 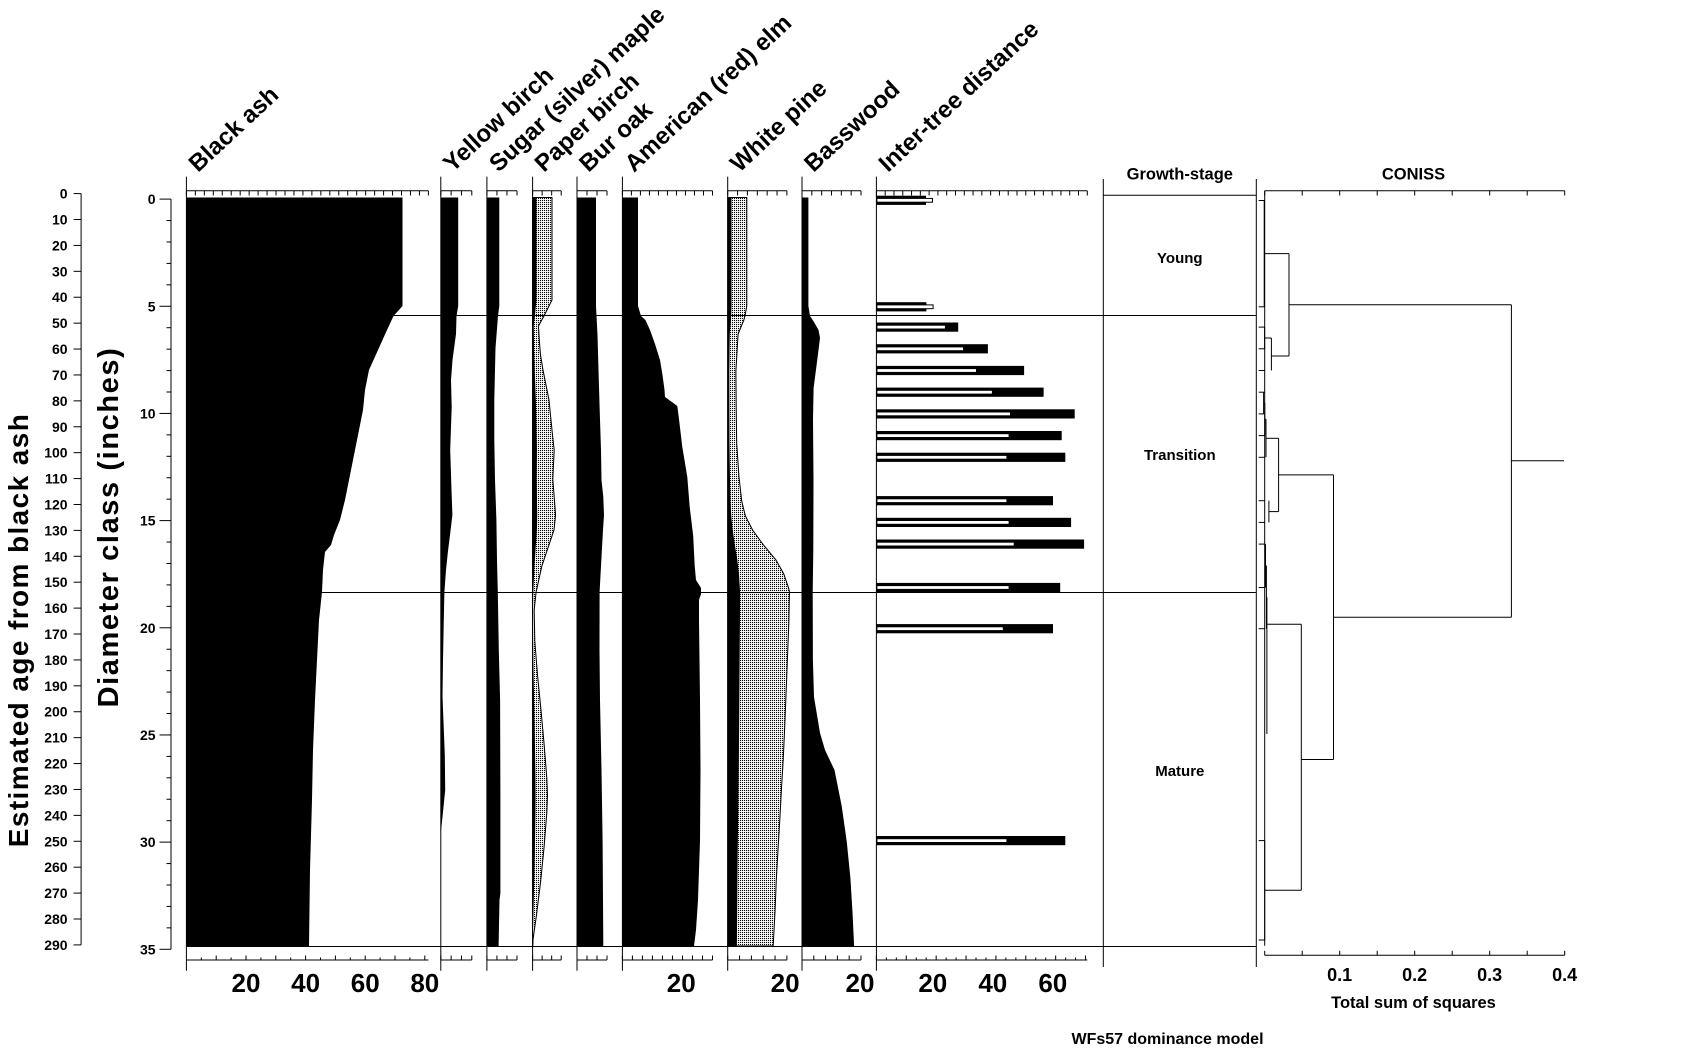 I want to click on svg-text: 250, so click(x=56, y=841).